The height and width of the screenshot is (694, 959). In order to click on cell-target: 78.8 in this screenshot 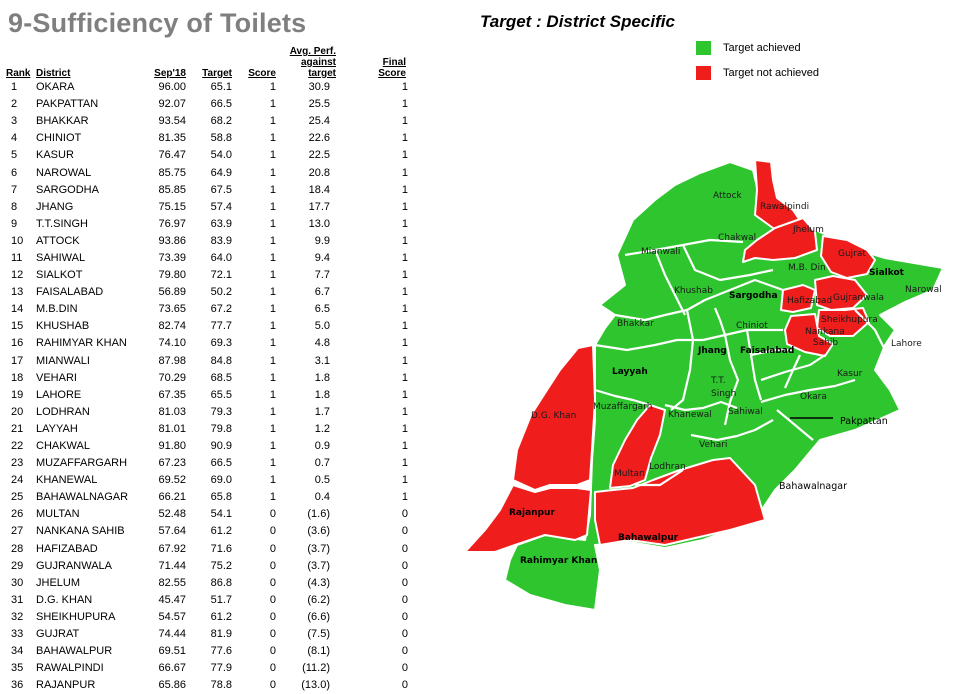, I will do `click(221, 685)`.